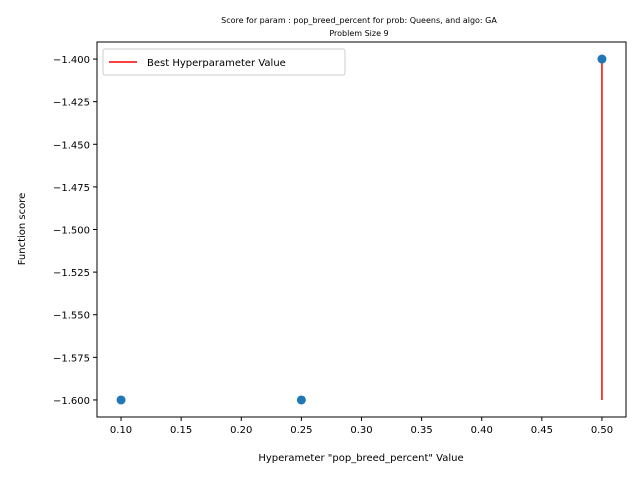 This screenshot has width=640, height=480. I want to click on chart-subtitle: Problem Size 9, so click(358, 33).